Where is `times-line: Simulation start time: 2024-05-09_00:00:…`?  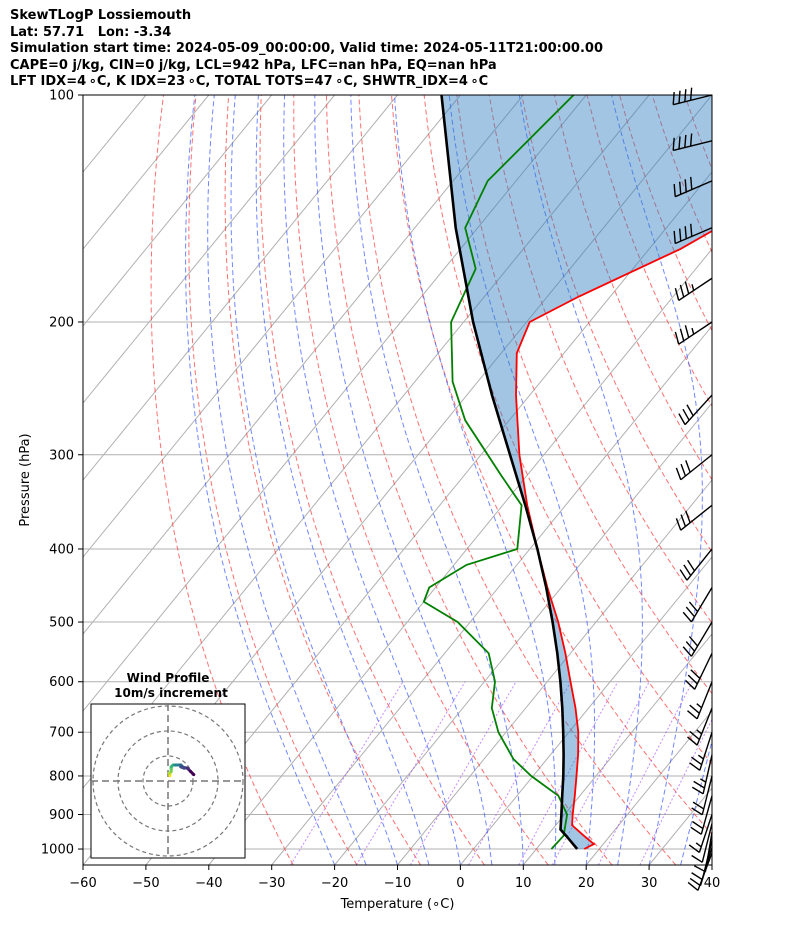
times-line: Simulation start time: 2024-05-09_00:00:… is located at coordinates (306, 48).